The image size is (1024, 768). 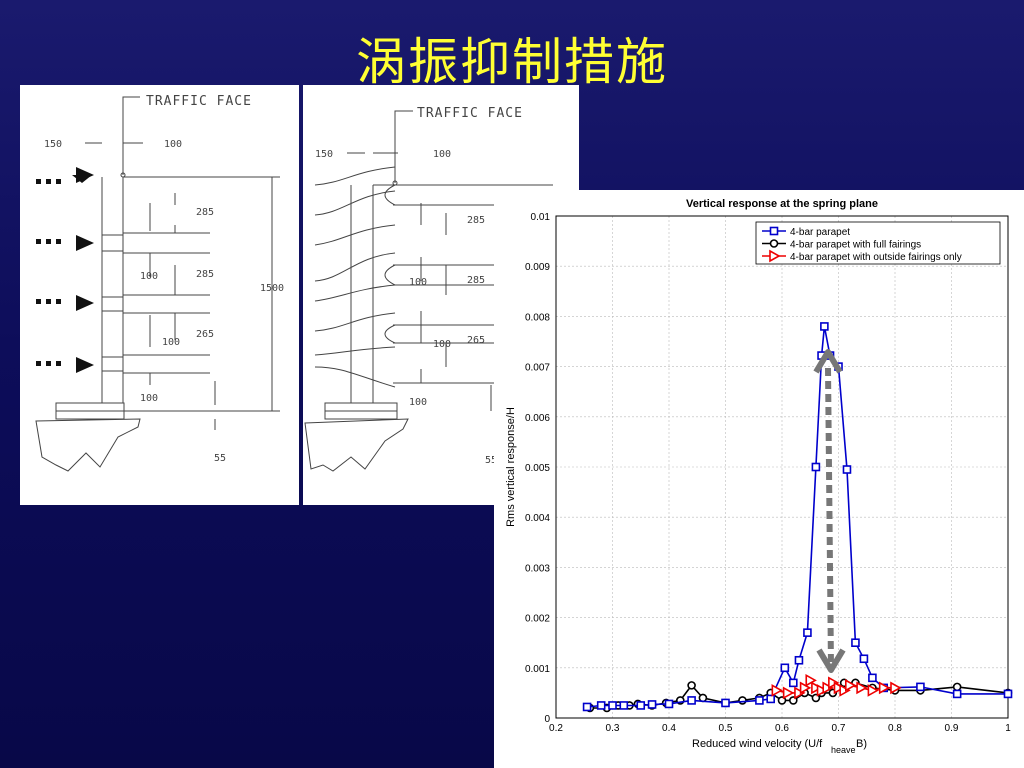 I want to click on x-tick-label: 0.6, so click(x=782, y=728).